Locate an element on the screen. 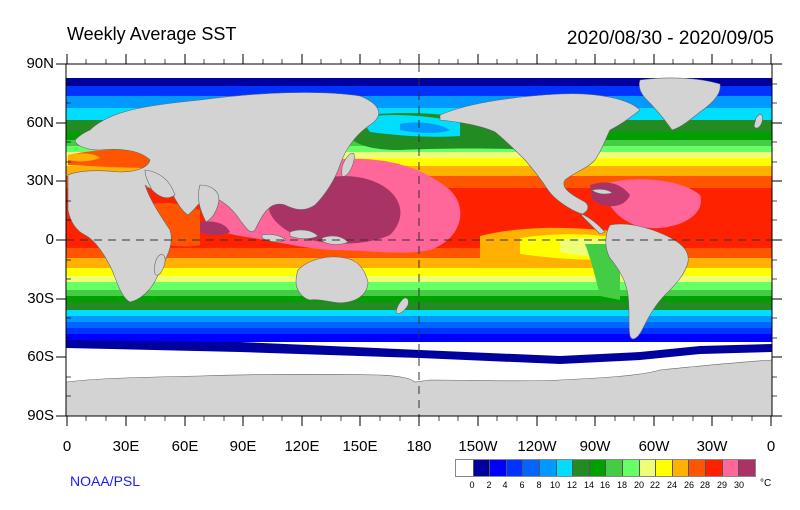  colorbar-label: 28 is located at coordinates (704, 485).